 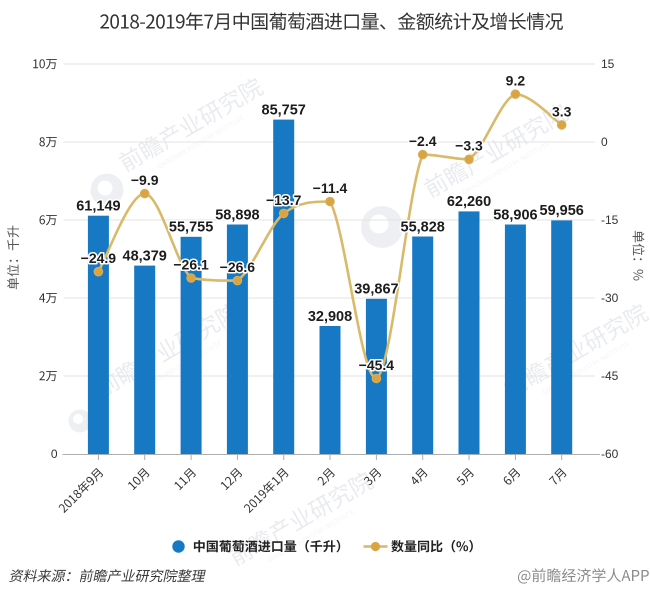 I want to click on svg-text: −45.4, so click(x=377, y=365).